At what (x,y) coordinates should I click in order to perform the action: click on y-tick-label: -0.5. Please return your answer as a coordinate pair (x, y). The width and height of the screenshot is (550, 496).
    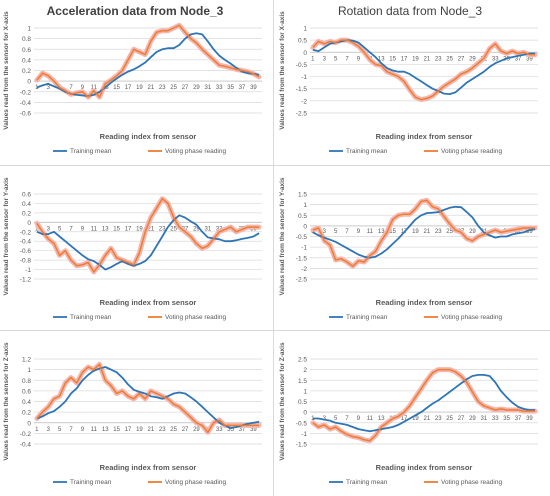
    Looking at the image, I should click on (302, 65).